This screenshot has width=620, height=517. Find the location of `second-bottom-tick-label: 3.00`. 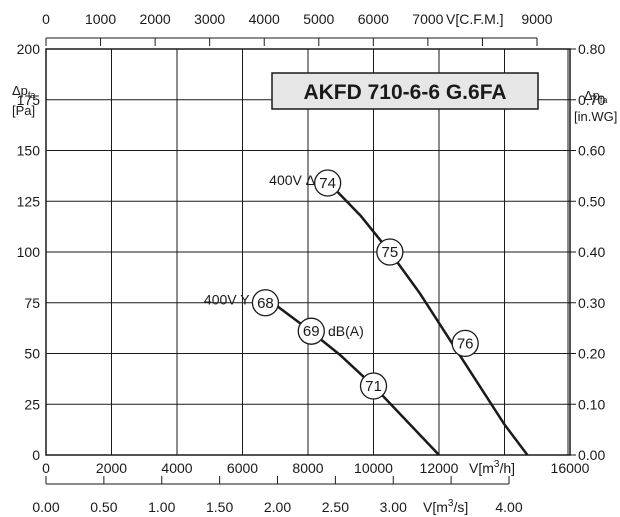

second-bottom-tick-label: 3.00 is located at coordinates (393, 507).